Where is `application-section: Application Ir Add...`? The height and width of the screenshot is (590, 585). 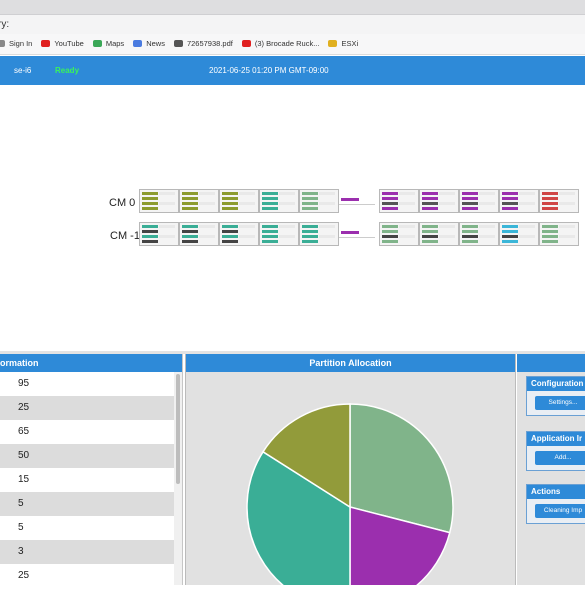 application-section: Application Ir Add... is located at coordinates (555, 451).